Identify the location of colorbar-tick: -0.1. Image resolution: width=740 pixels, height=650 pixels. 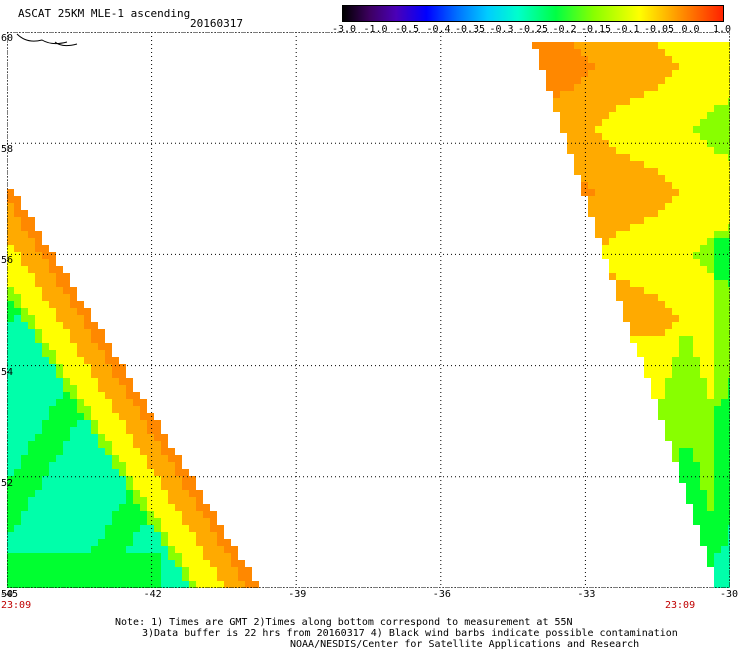
(627, 29).